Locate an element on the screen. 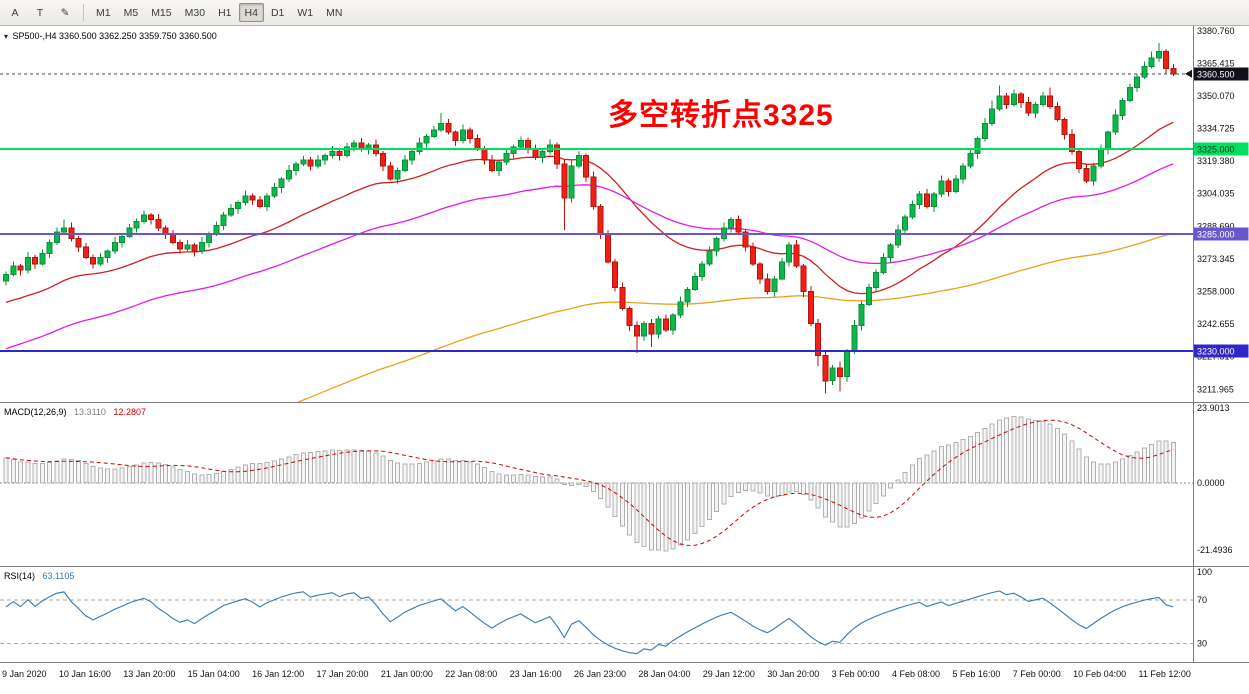  draw-tool-button: ✎ is located at coordinates (65, 12).